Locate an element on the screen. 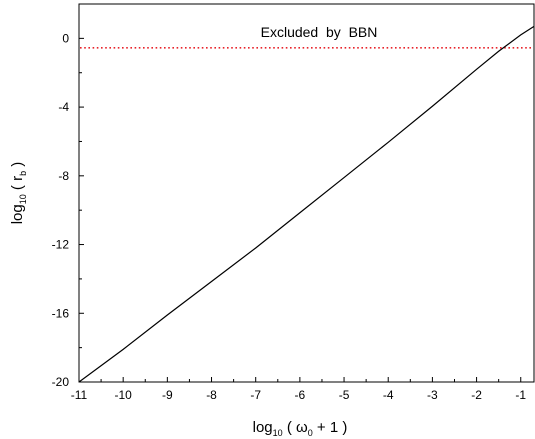 This screenshot has width=535, height=439. x-axis: -11 -10 -9 -8 -7 -6 -5 -4 -3 -2 -1 is located at coordinates (298, 389).